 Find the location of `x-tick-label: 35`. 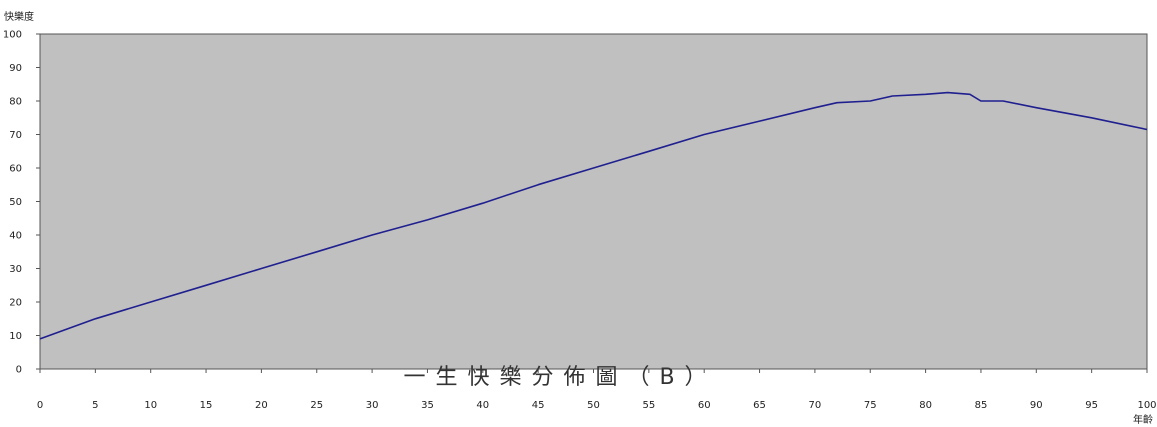

x-tick-label: 35 is located at coordinates (427, 405).